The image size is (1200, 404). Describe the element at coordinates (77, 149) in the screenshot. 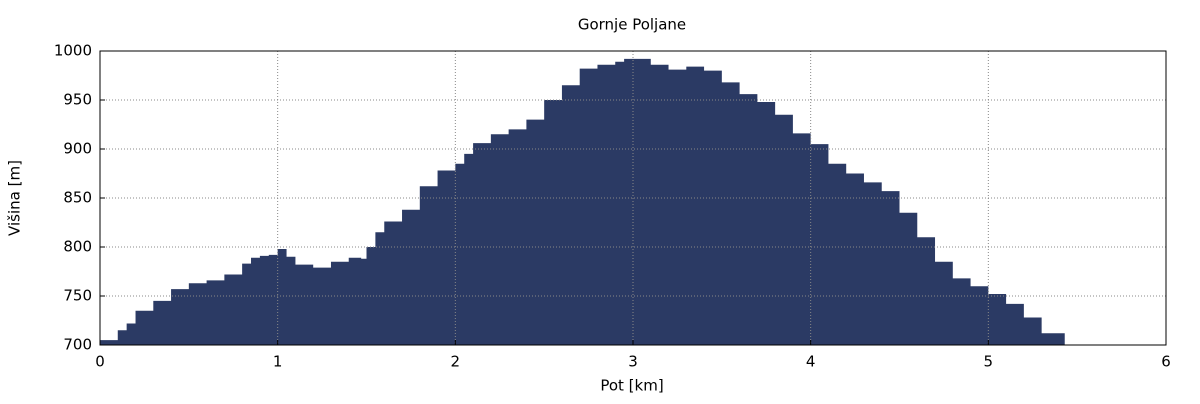

I see `y-tick-label: 900` at that location.